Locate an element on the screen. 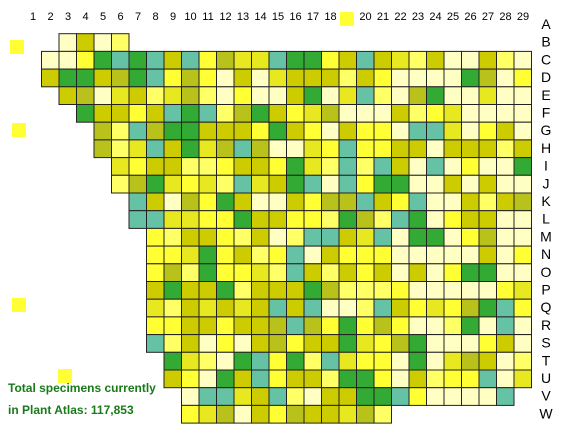 The height and width of the screenshot is (433, 575). row-label: C is located at coordinates (546, 59).